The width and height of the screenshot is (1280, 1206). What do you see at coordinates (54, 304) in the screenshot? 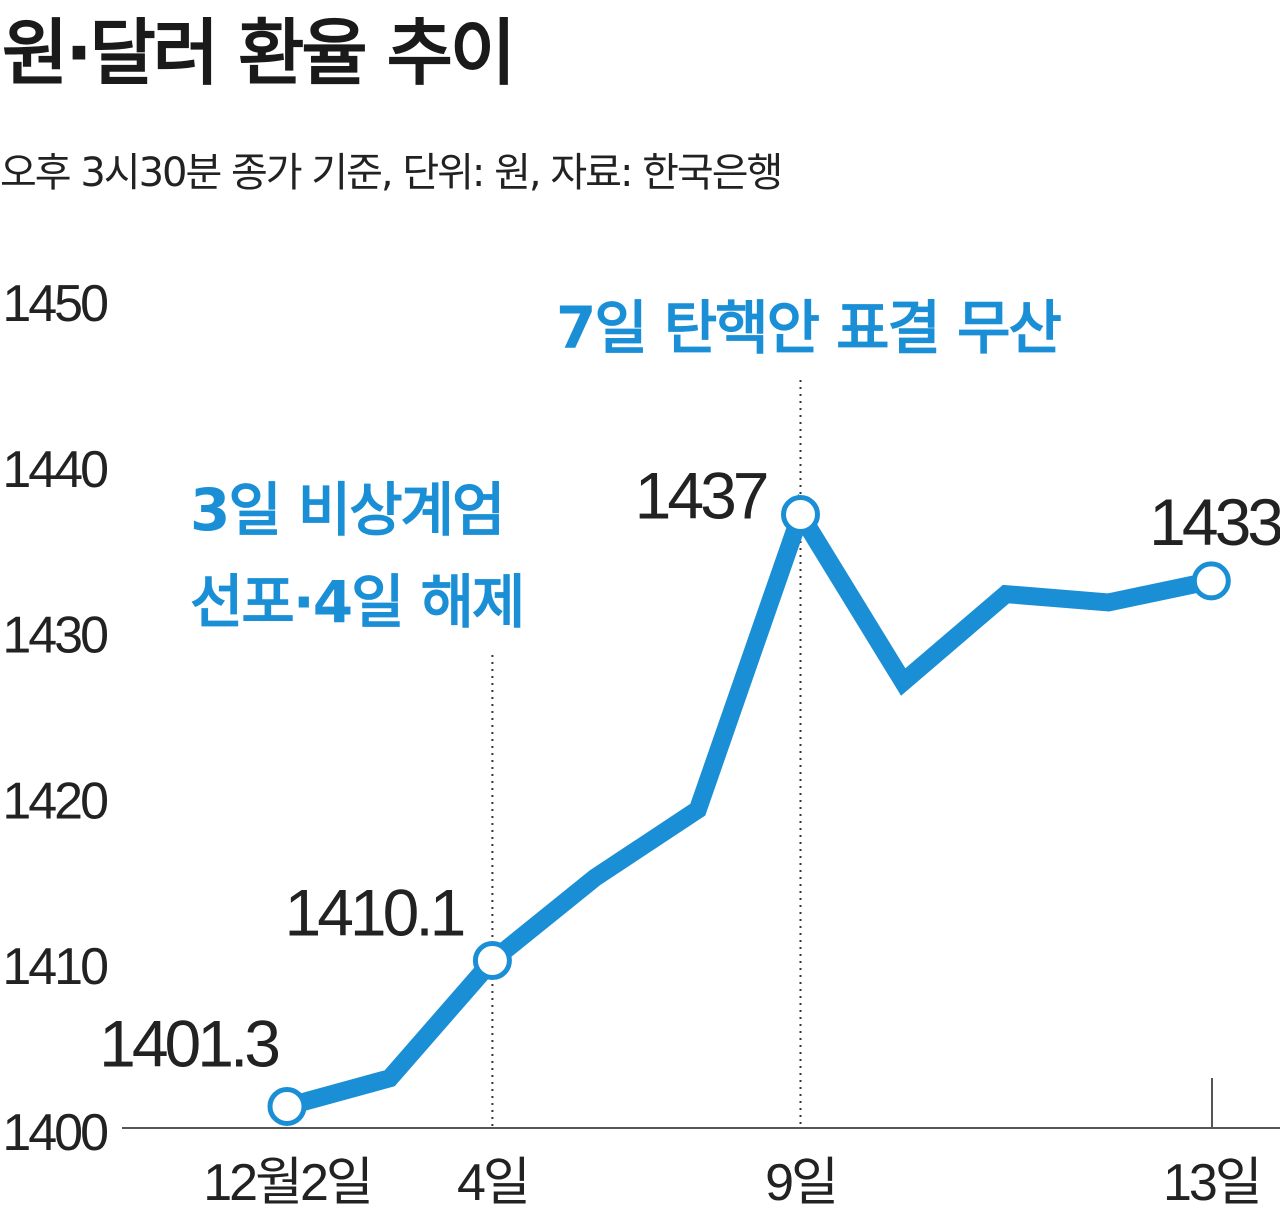
I see `y-tick-label: 1450` at bounding box center [54, 304].